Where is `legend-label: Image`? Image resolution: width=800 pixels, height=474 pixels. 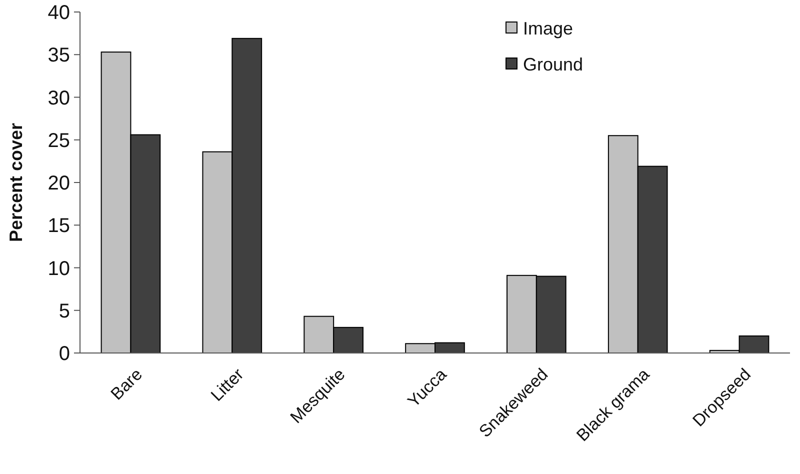 legend-label: Image is located at coordinates (548, 28).